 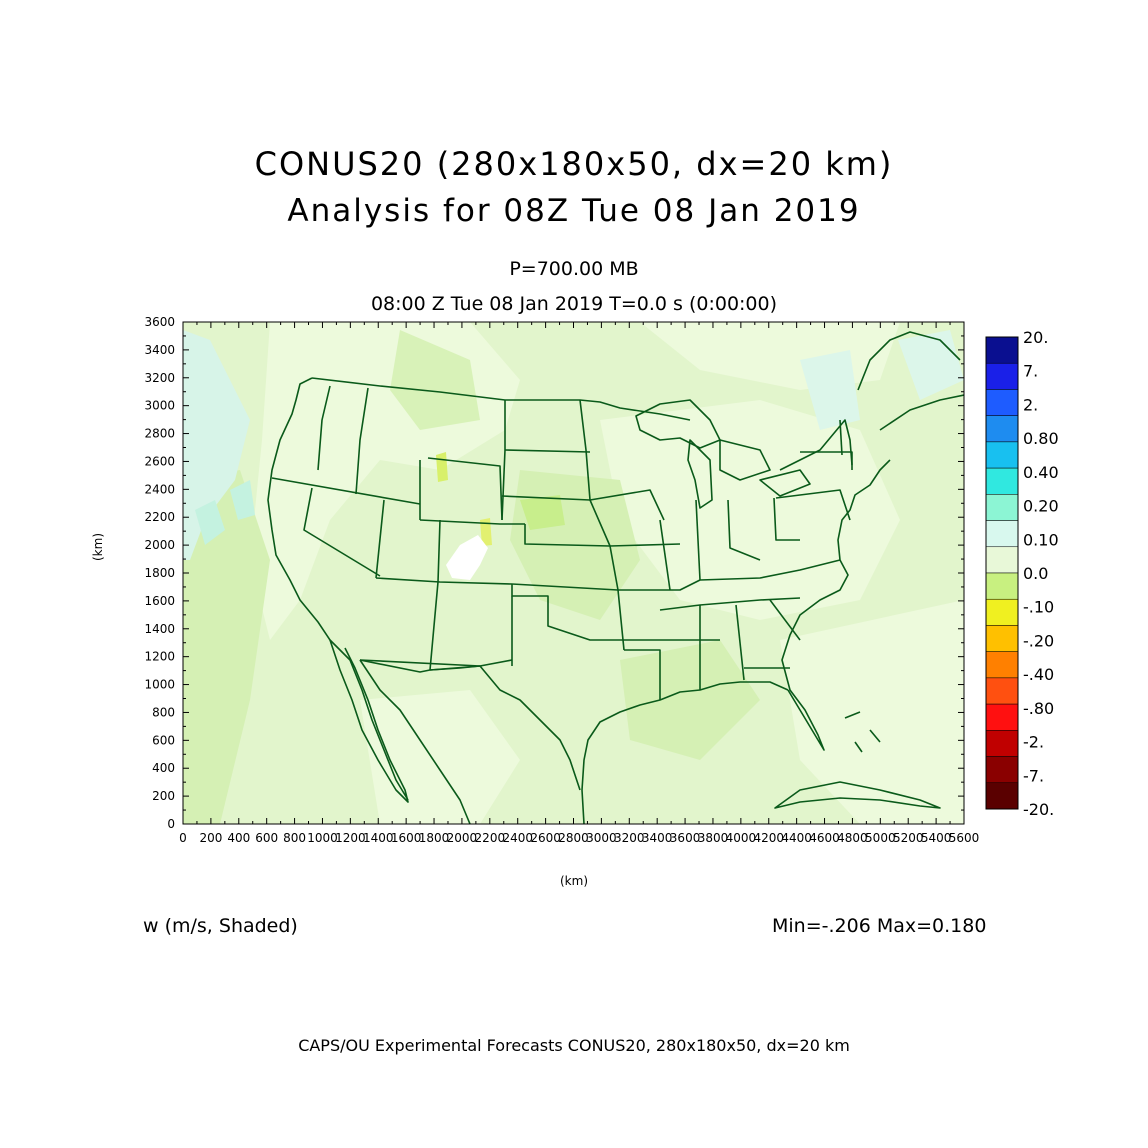 What do you see at coordinates (159, 545) in the screenshot?
I see `y-tick-label: 2000` at bounding box center [159, 545].